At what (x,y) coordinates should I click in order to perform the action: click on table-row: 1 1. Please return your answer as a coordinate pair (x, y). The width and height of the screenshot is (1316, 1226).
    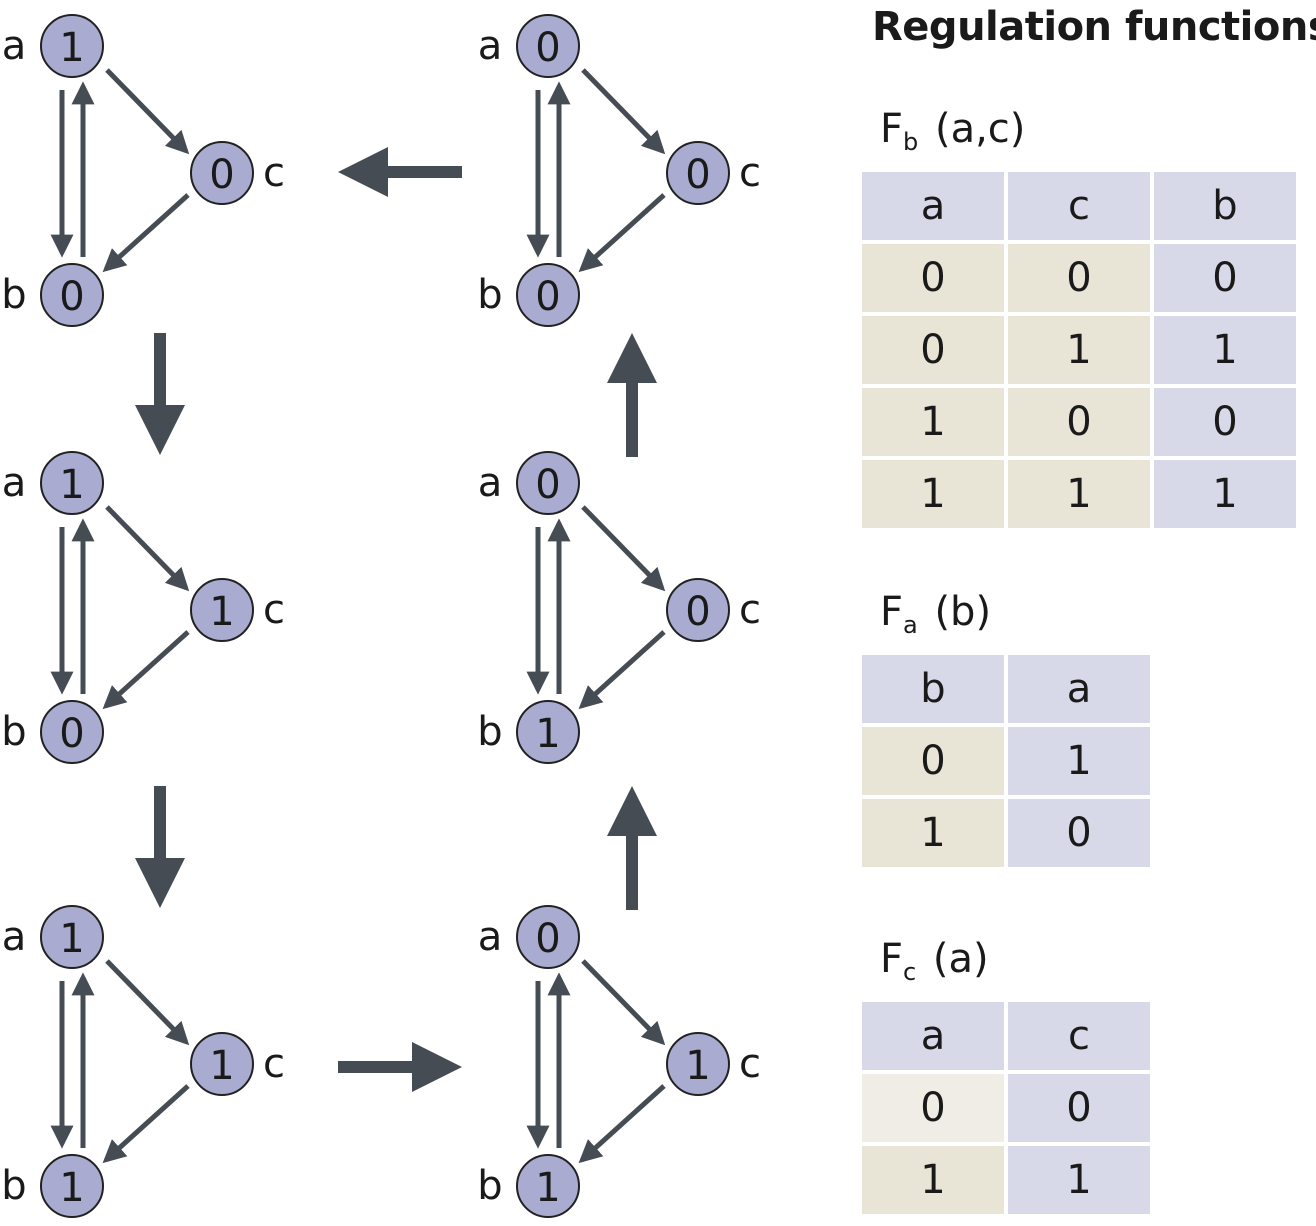
    Looking at the image, I should click on (1006, 1180).